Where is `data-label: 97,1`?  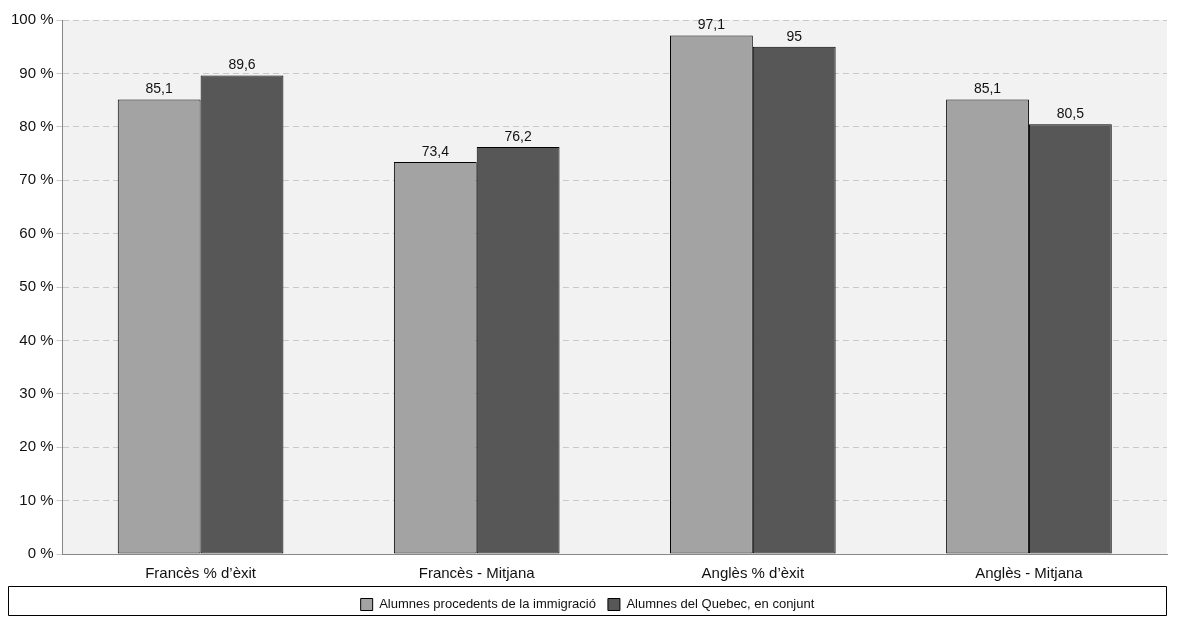 data-label: 97,1 is located at coordinates (711, 24).